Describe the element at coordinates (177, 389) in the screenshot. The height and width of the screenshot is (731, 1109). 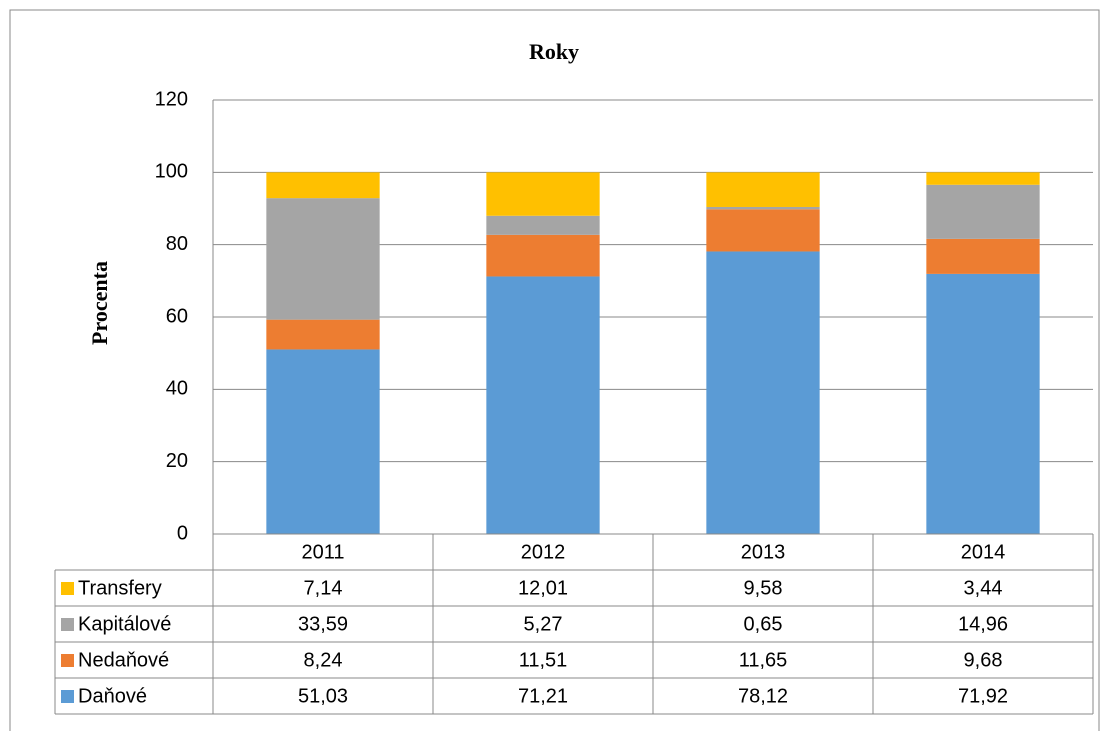
I see `y-tick-label: 40` at that location.